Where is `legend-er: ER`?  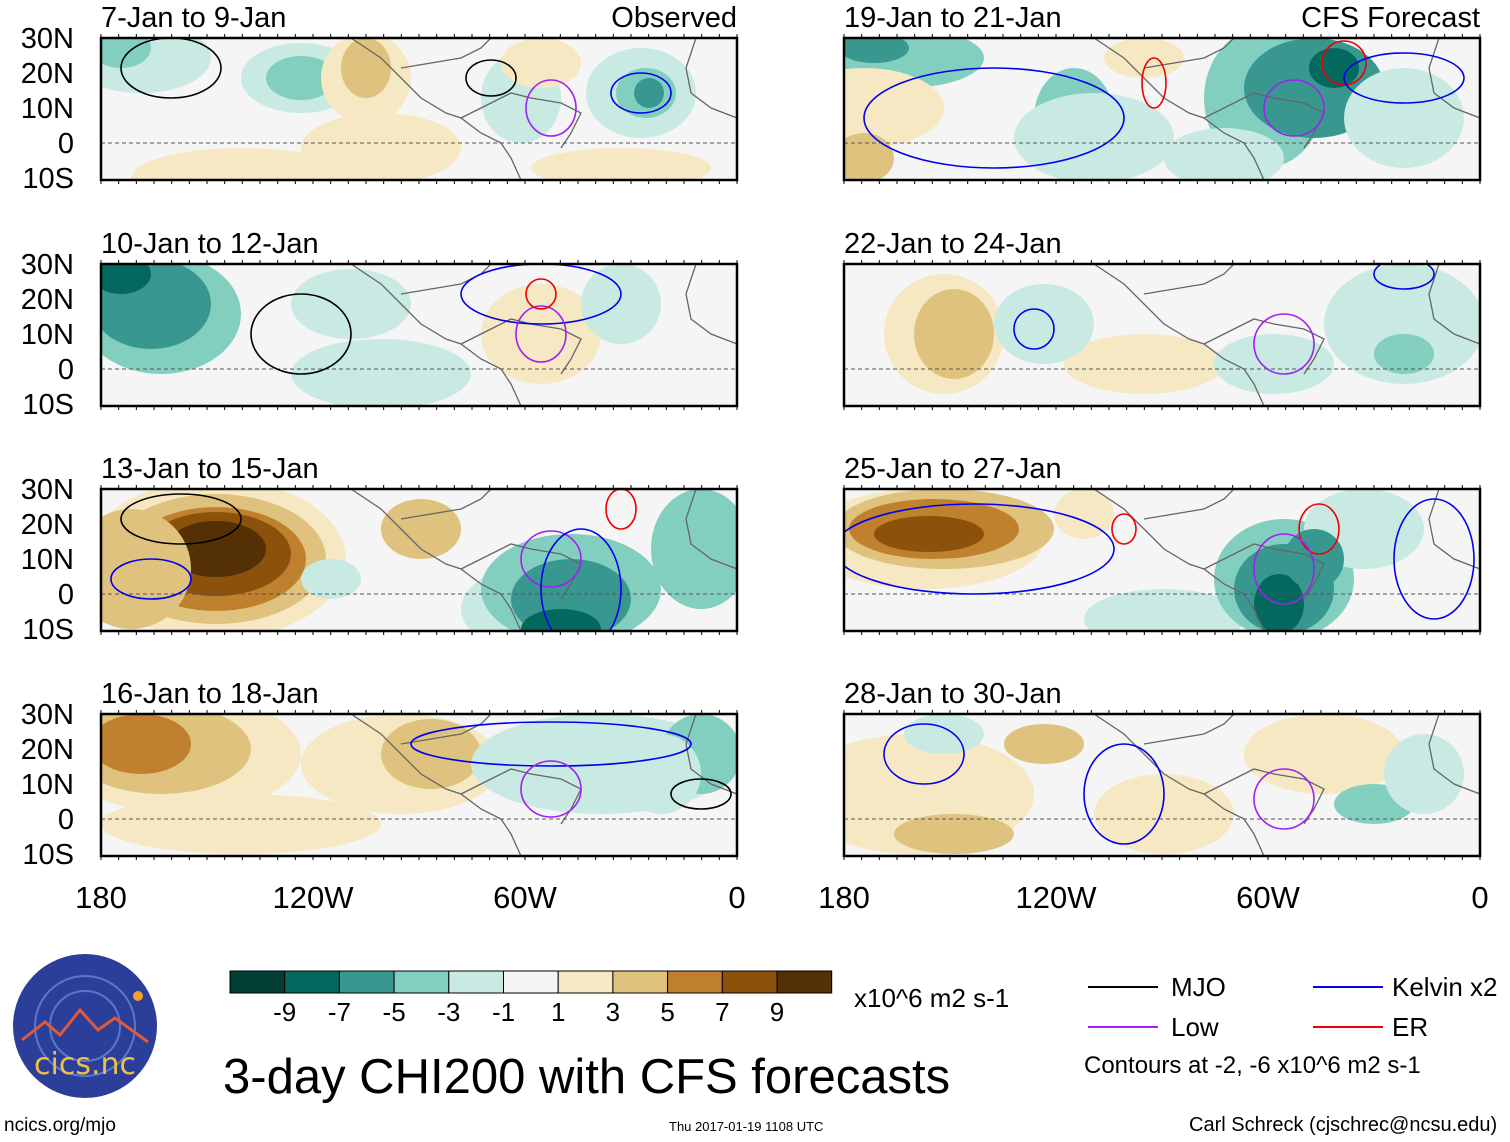
legend-er: ER is located at coordinates (1410, 1027).